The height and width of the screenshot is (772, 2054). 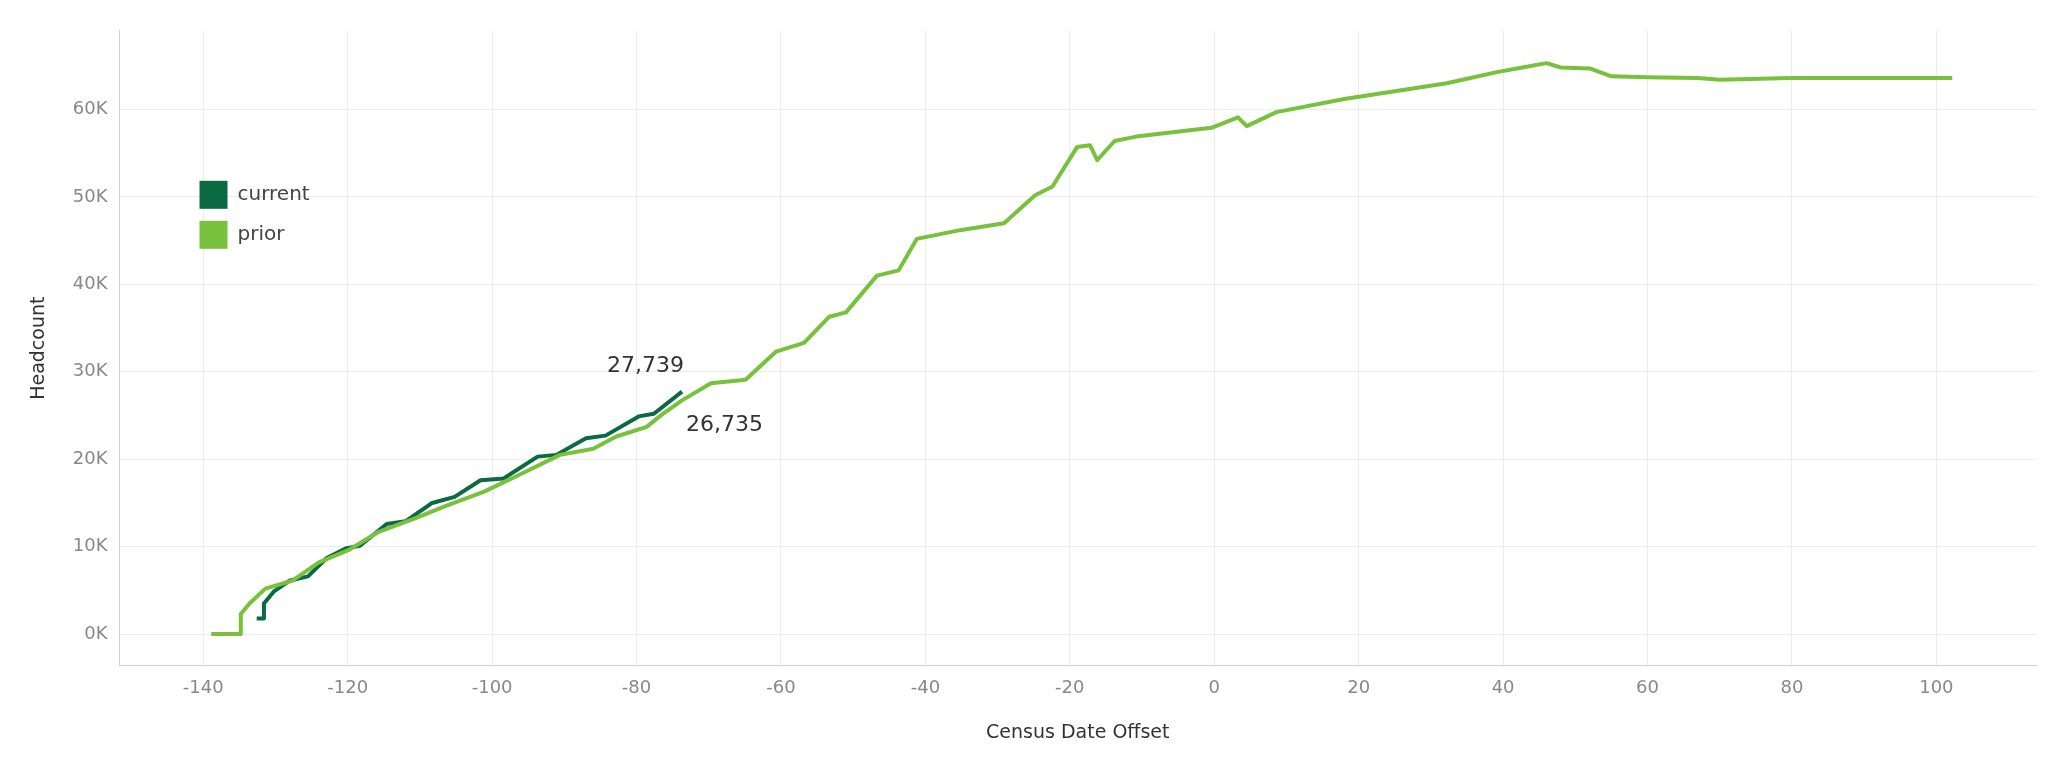 I want to click on annotation: 27,739, so click(x=646, y=365).